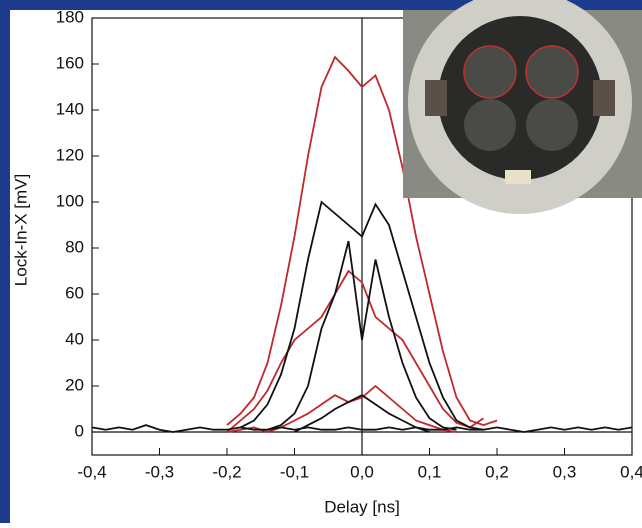 This screenshot has width=642, height=528. What do you see at coordinates (91, 471) in the screenshot?
I see `x-tick-label: -0,4` at bounding box center [91, 471].